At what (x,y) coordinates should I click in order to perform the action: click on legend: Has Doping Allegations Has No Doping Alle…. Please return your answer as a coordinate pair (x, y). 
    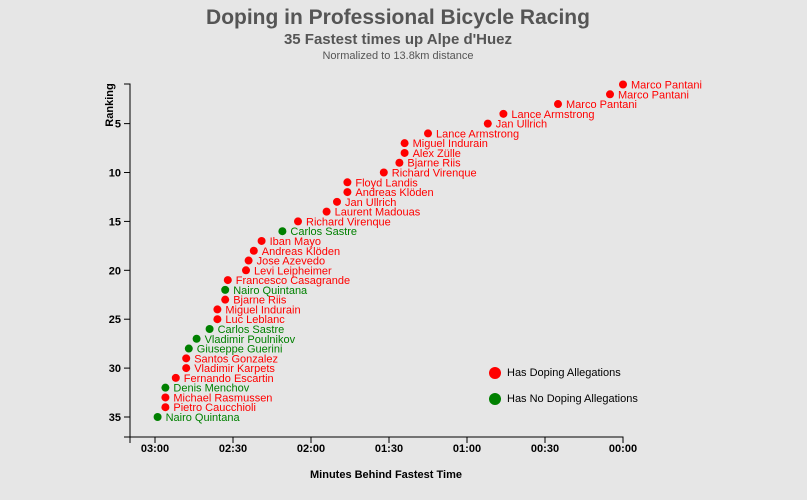
    Looking at the image, I should click on (563, 386).